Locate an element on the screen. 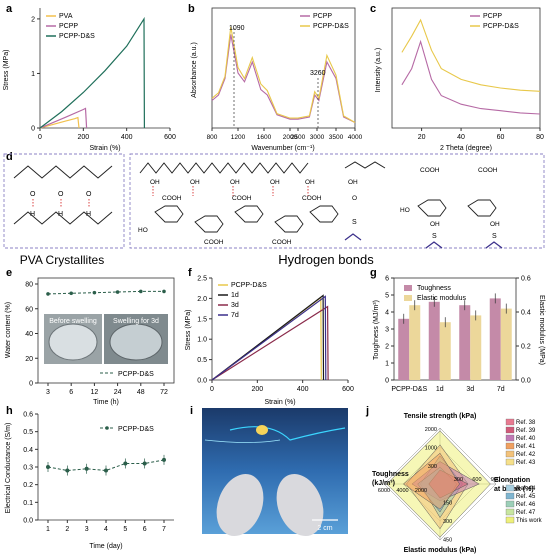 Image resolution: width=550 pixels, height=559 pixels. legend-label-4: Ref. 42 is located at coordinates (526, 455).